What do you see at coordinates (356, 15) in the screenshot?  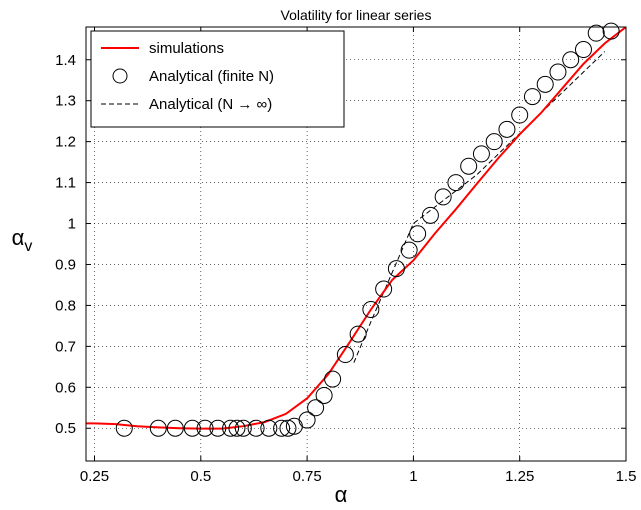 I see `chart-title: Volatility for linear series` at bounding box center [356, 15].